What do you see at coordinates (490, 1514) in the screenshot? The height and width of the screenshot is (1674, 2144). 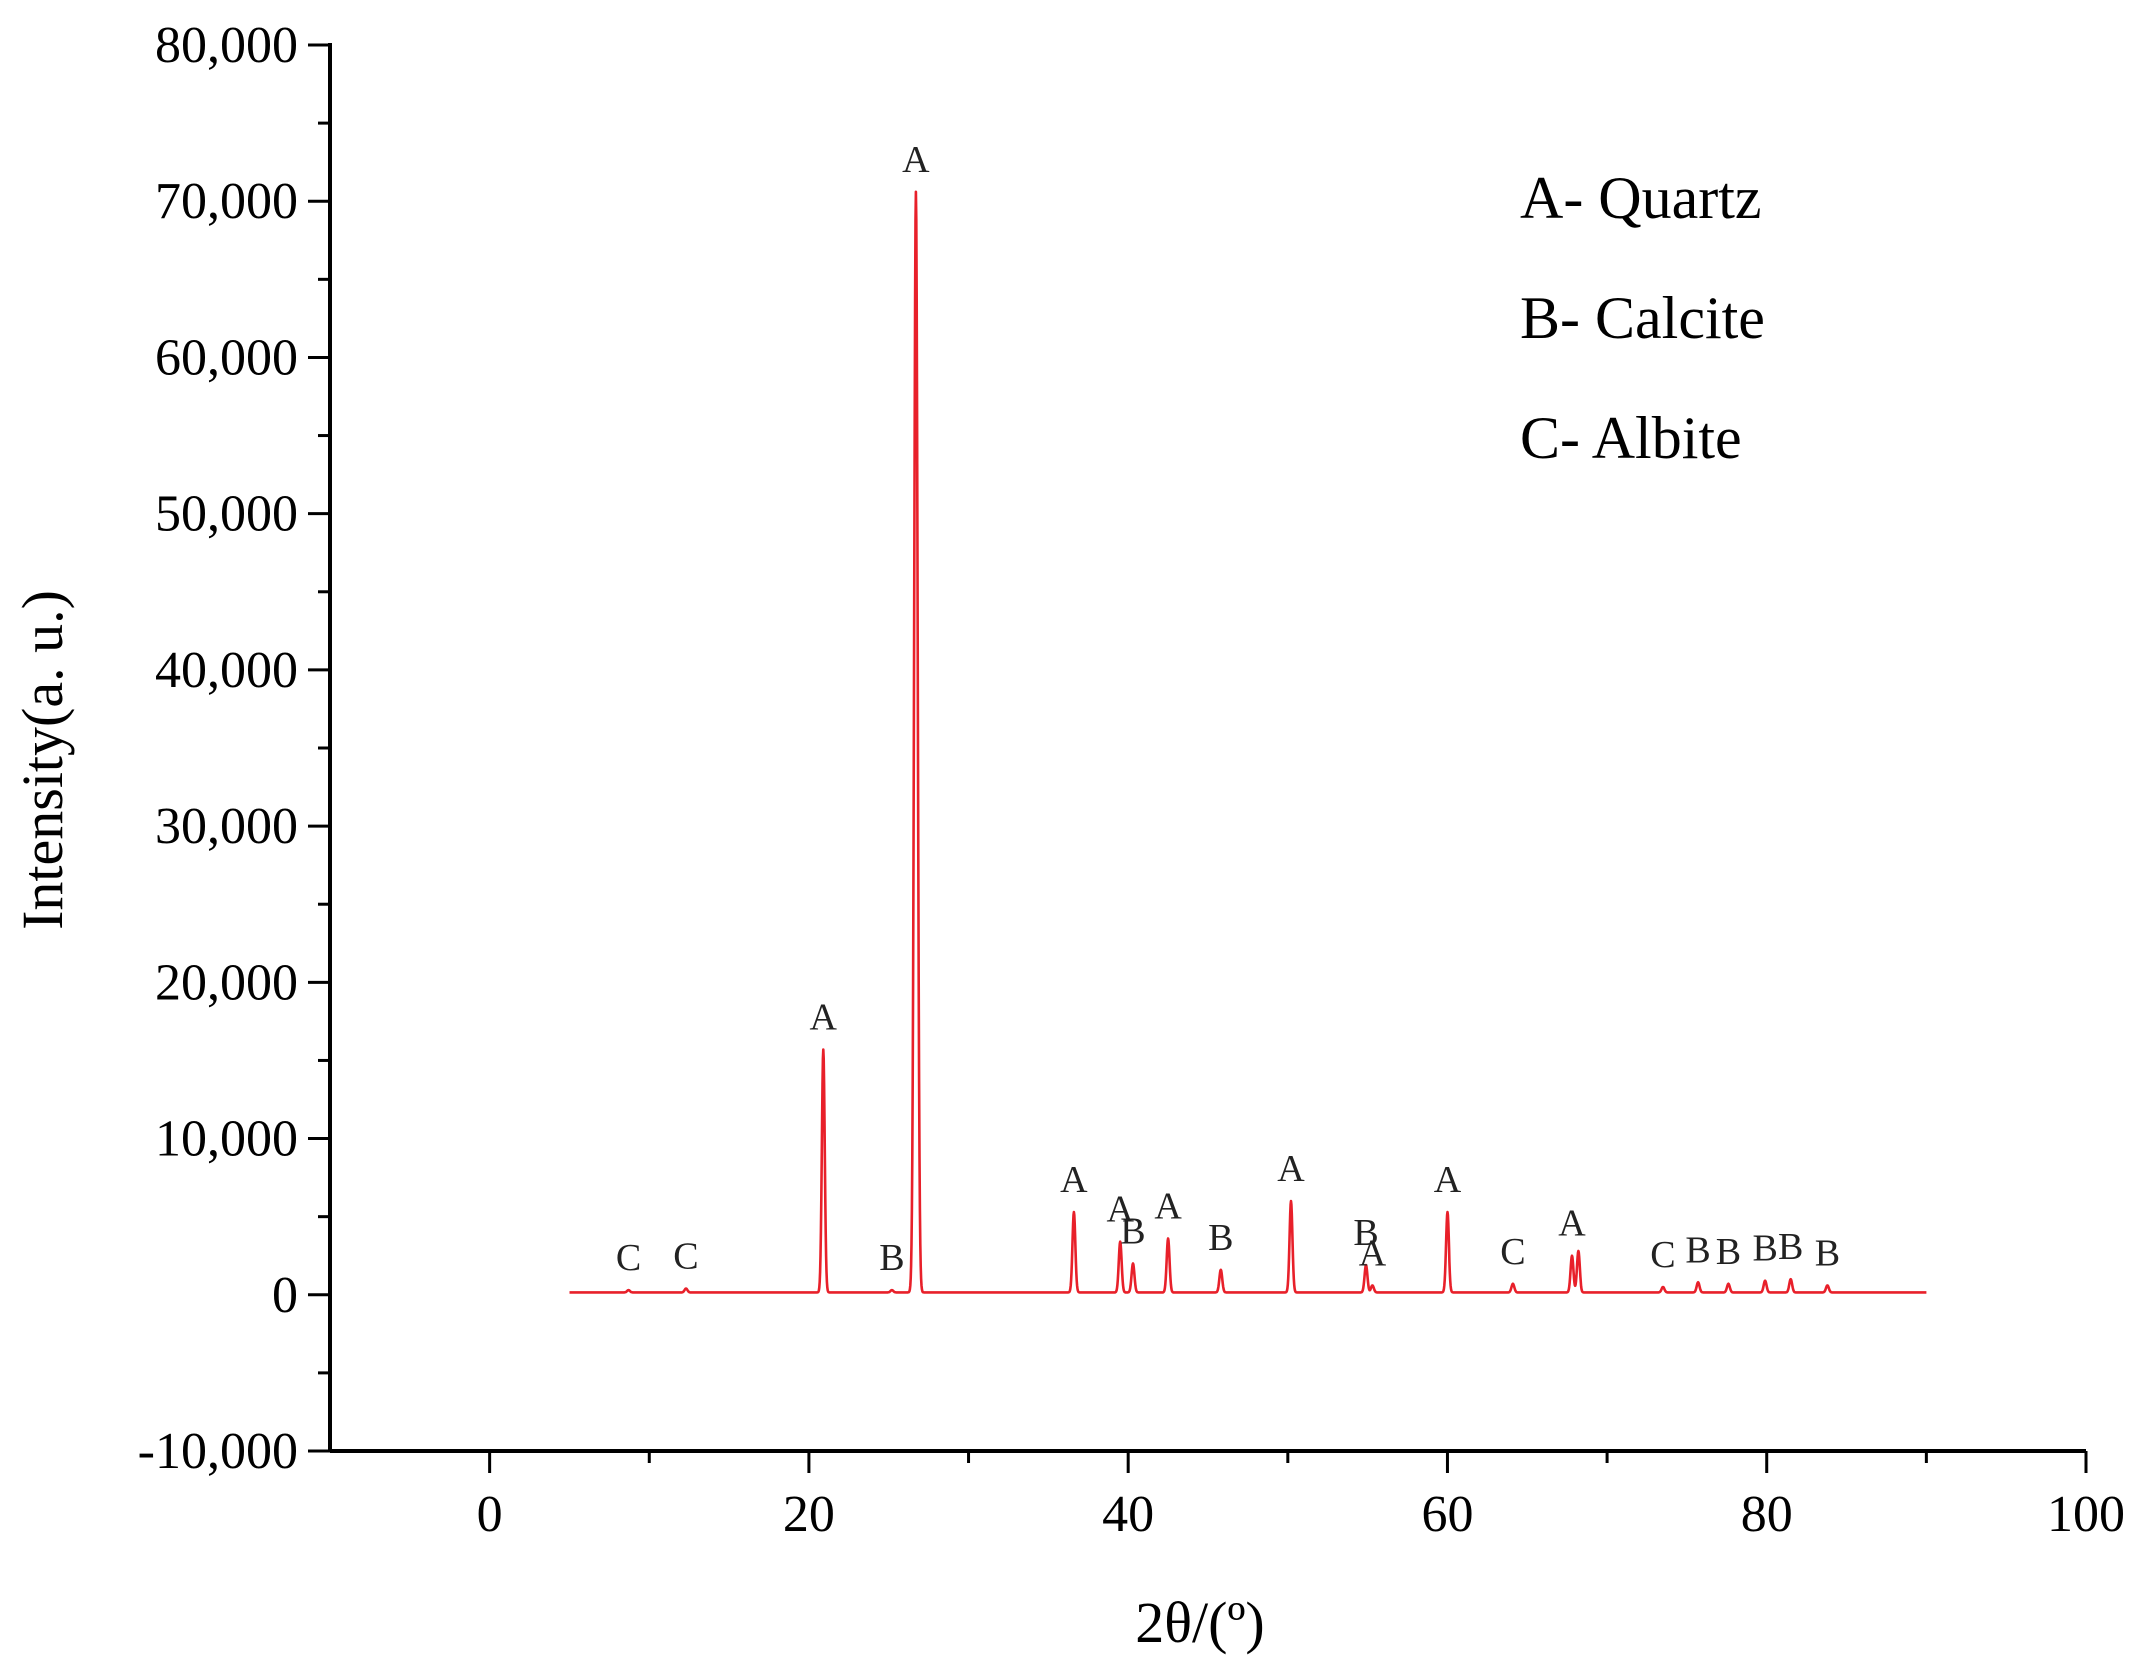 I see `x-tick-label: 0` at bounding box center [490, 1514].